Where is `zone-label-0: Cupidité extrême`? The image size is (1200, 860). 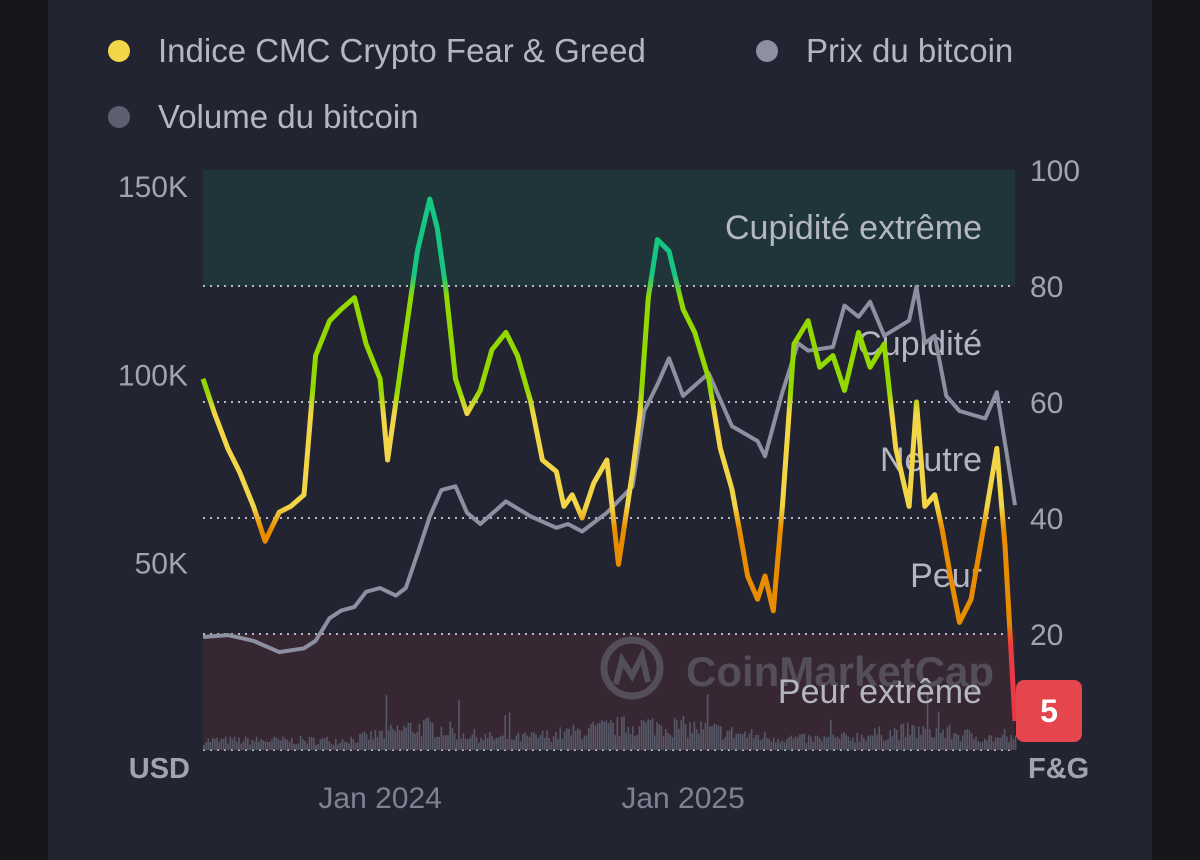
zone-label-0: Cupidité extrême is located at coordinates (853, 228).